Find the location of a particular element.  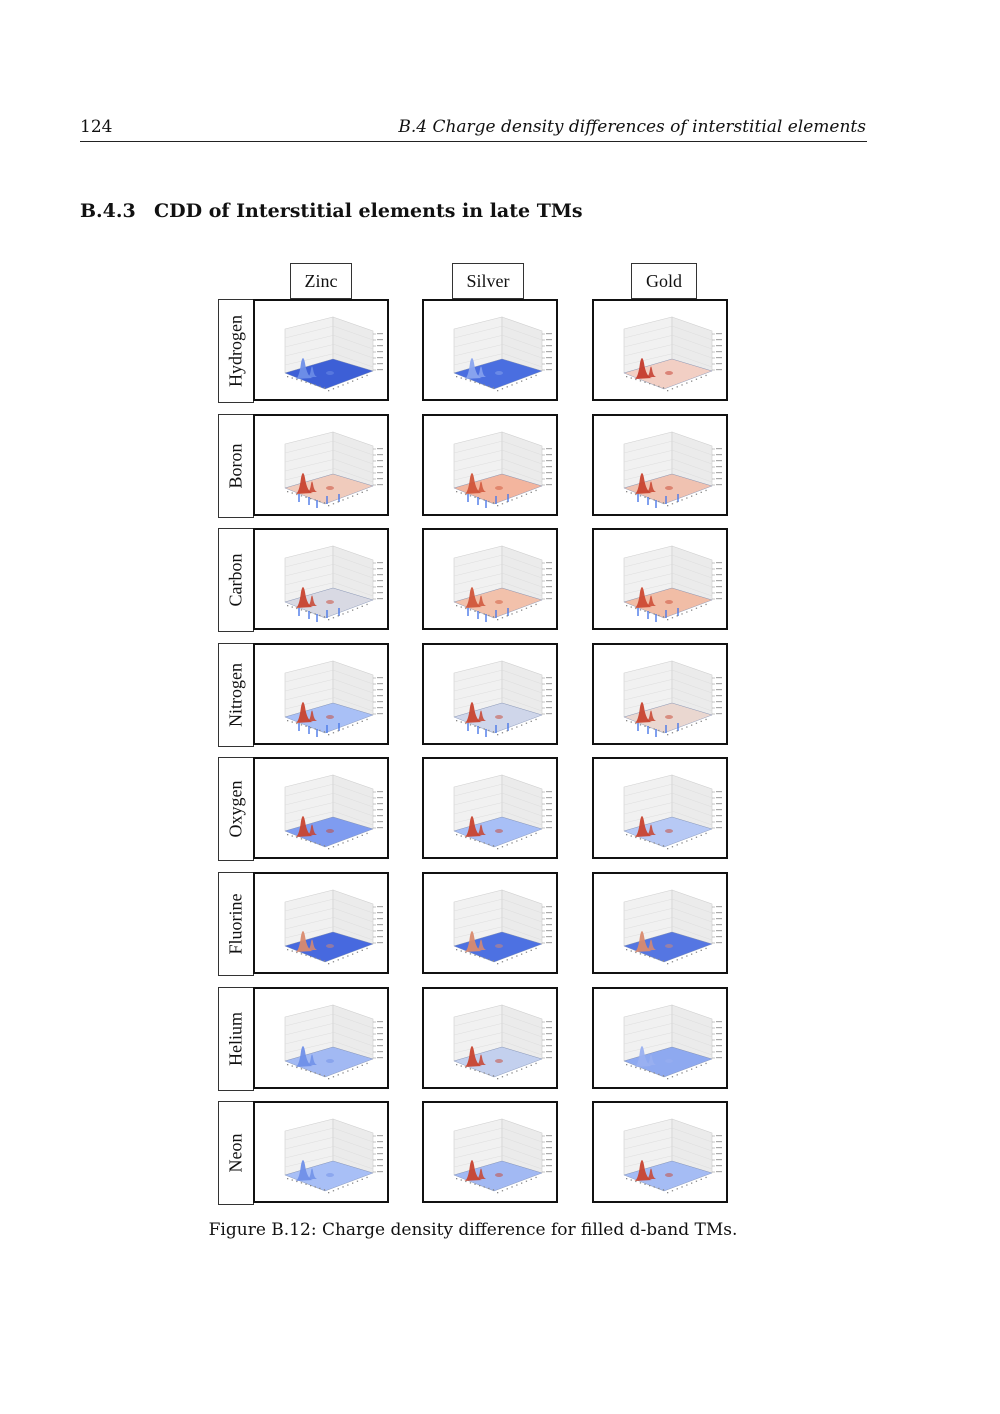

row-label-text: Neon is located at coordinates (235, 1153).